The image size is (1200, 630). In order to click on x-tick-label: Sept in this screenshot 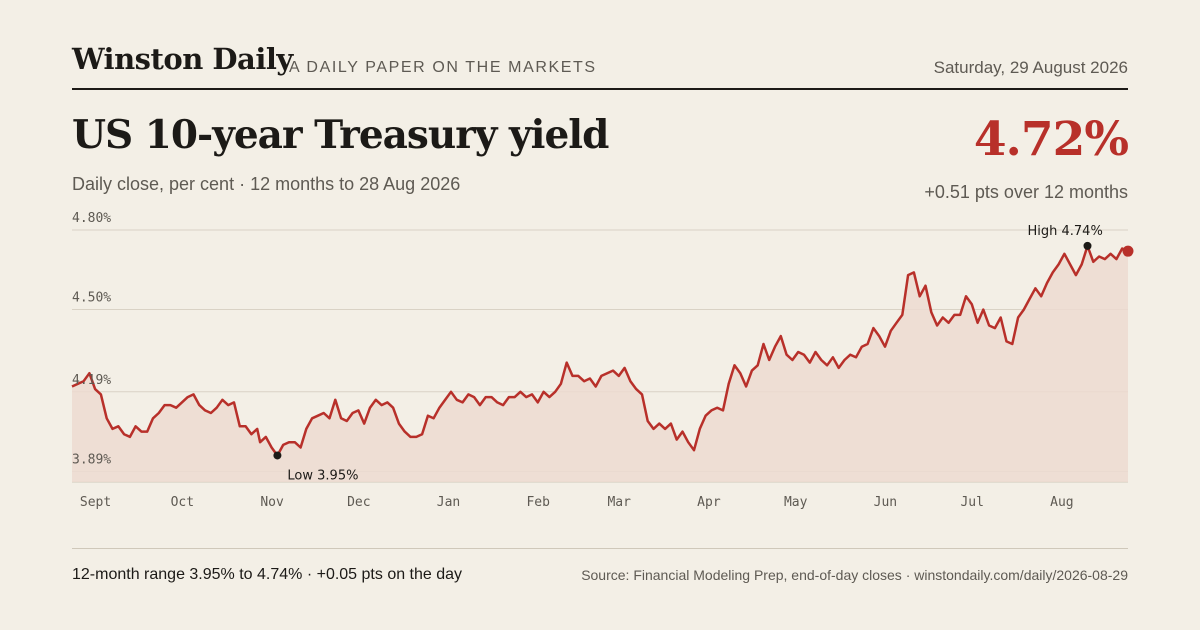, I will do `click(95, 502)`.